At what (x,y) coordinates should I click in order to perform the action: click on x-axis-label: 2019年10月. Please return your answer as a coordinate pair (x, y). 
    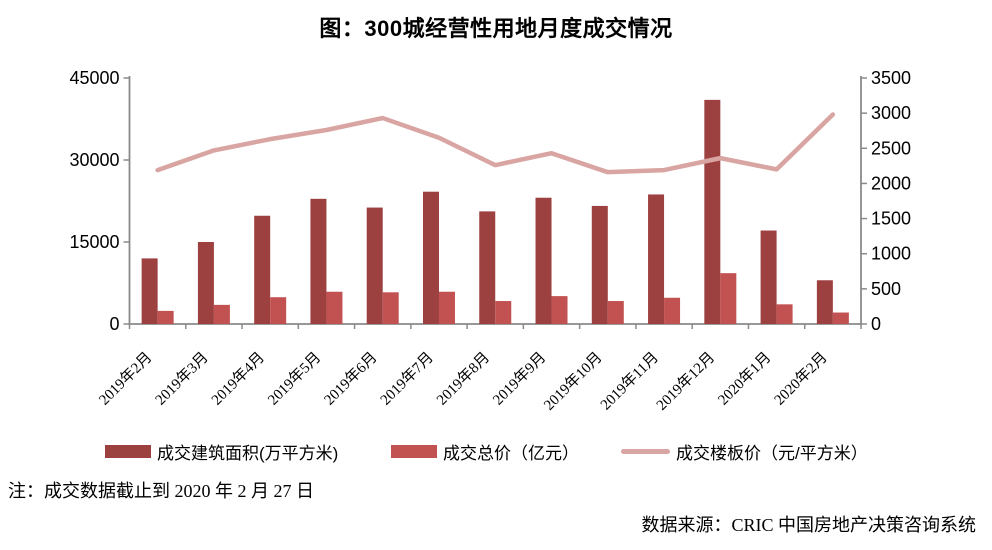
    Looking at the image, I should click on (573, 381).